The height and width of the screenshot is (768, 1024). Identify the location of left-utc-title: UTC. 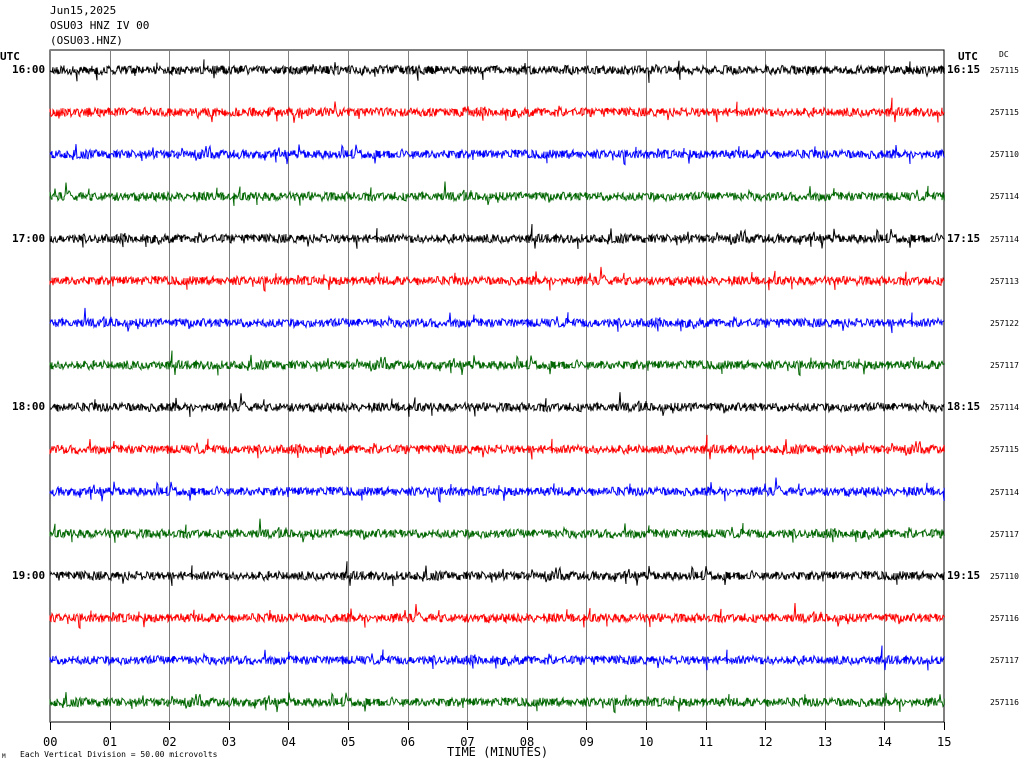
(10, 56).